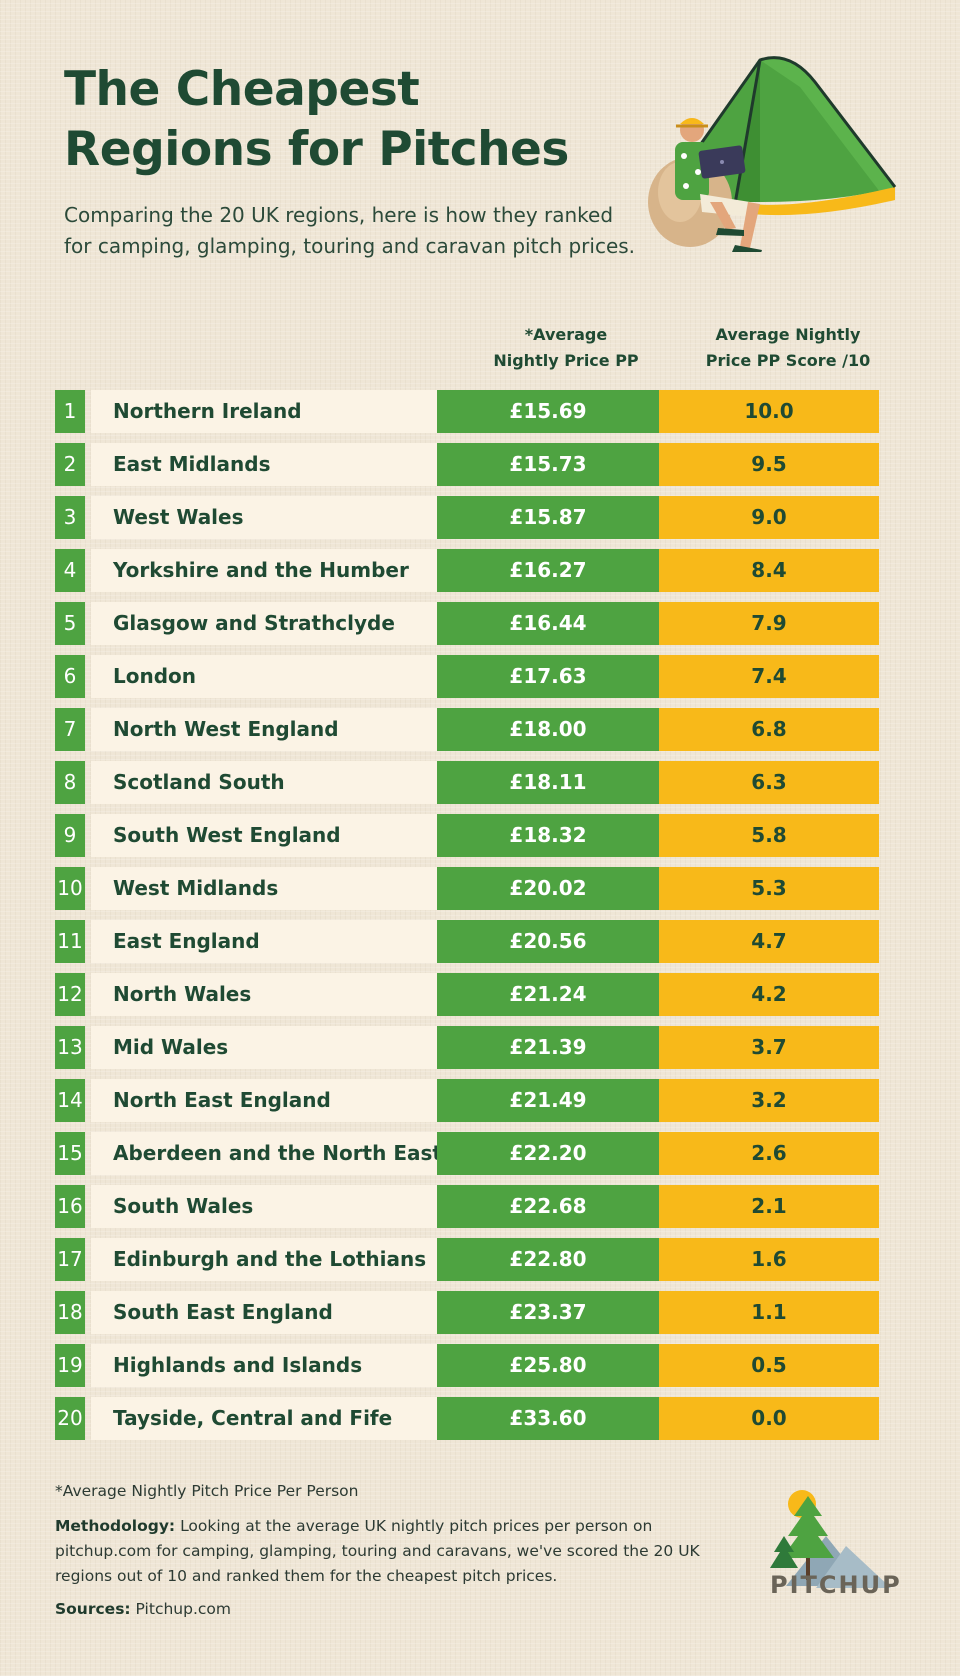  I want to click on rank-cell: 15, so click(70, 1153).